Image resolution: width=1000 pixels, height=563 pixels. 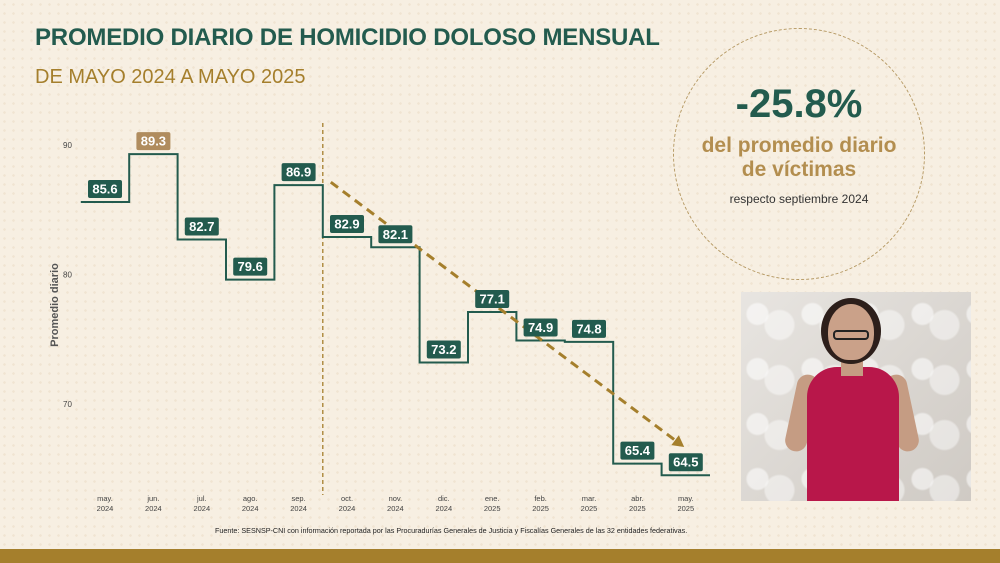 What do you see at coordinates (55, 305) in the screenshot?
I see `y-axis-label: Promedio diario` at bounding box center [55, 305].